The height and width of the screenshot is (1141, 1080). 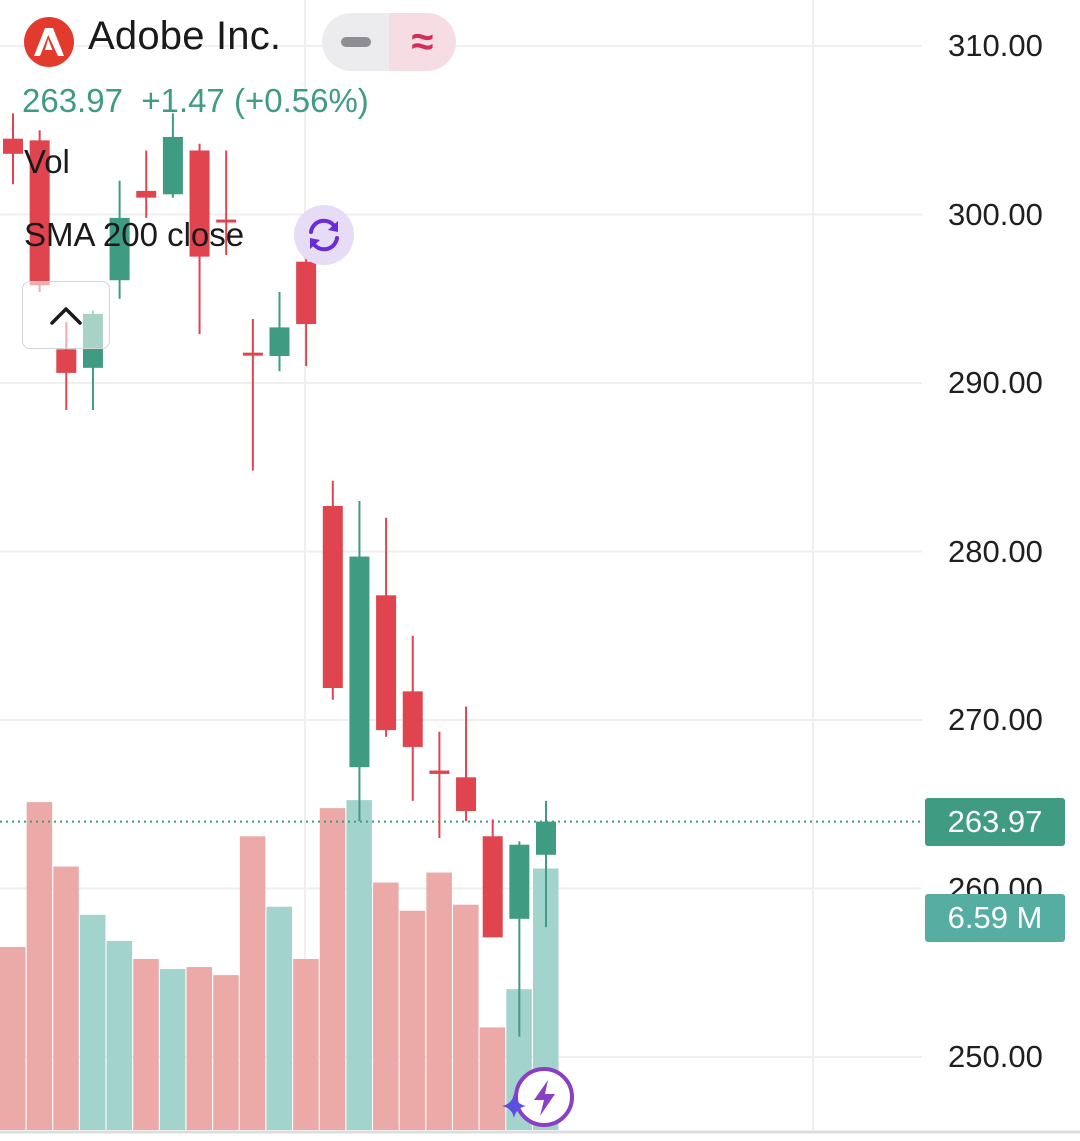 I want to click on y-tick-label: 290.00, so click(x=995, y=382).